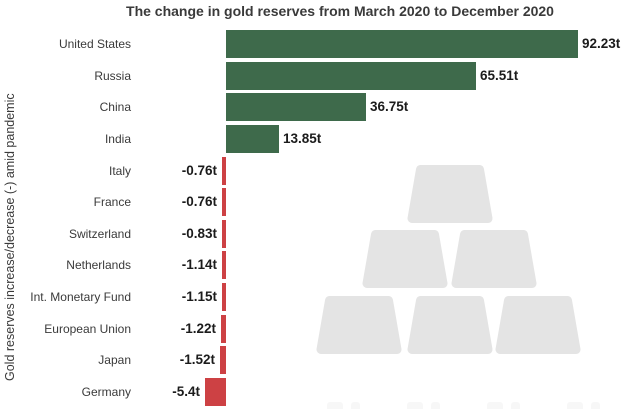  I want to click on bar-row: India 13.85t, so click(320, 139).